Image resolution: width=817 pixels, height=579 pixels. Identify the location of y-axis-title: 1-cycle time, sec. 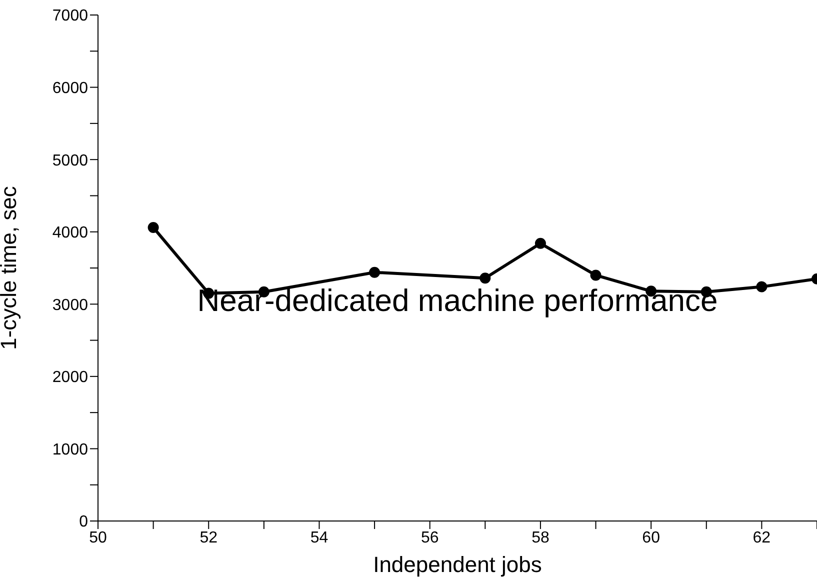
(10, 268).